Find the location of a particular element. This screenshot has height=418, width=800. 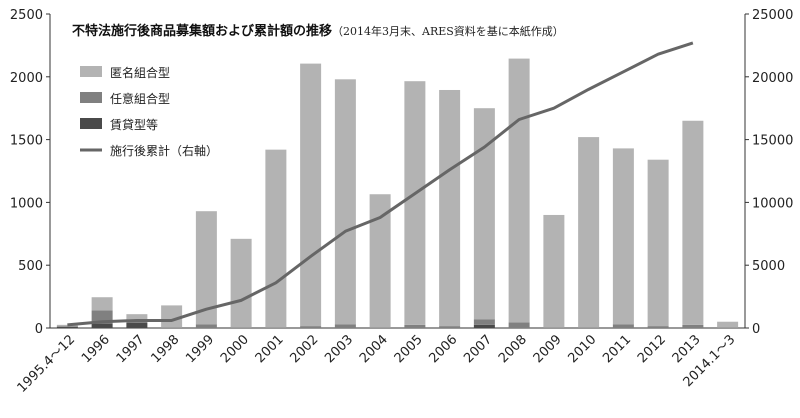

category-label: 1997 is located at coordinates (131, 349).